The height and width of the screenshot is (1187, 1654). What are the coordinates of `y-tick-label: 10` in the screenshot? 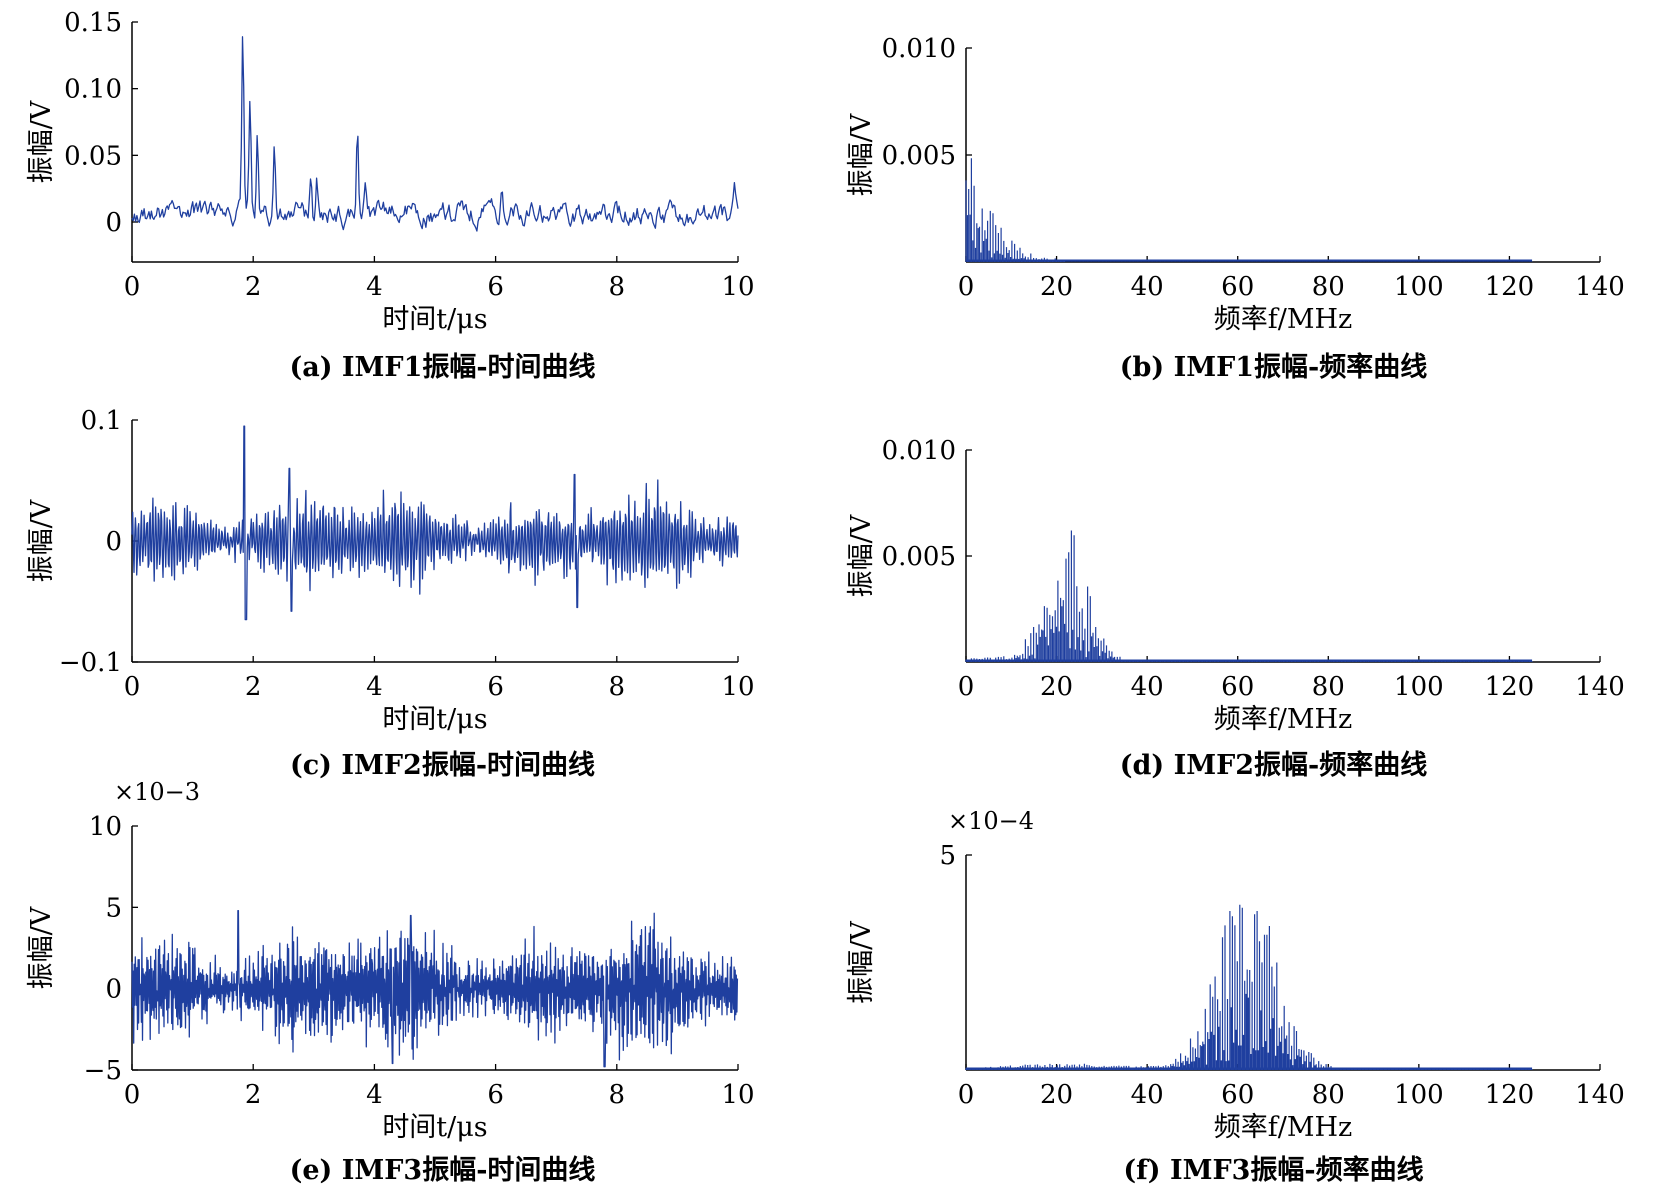 It's located at (105, 827).